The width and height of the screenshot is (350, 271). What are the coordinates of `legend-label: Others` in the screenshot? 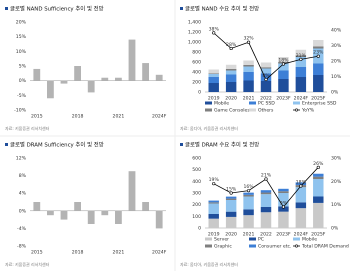 It's located at (266, 111).